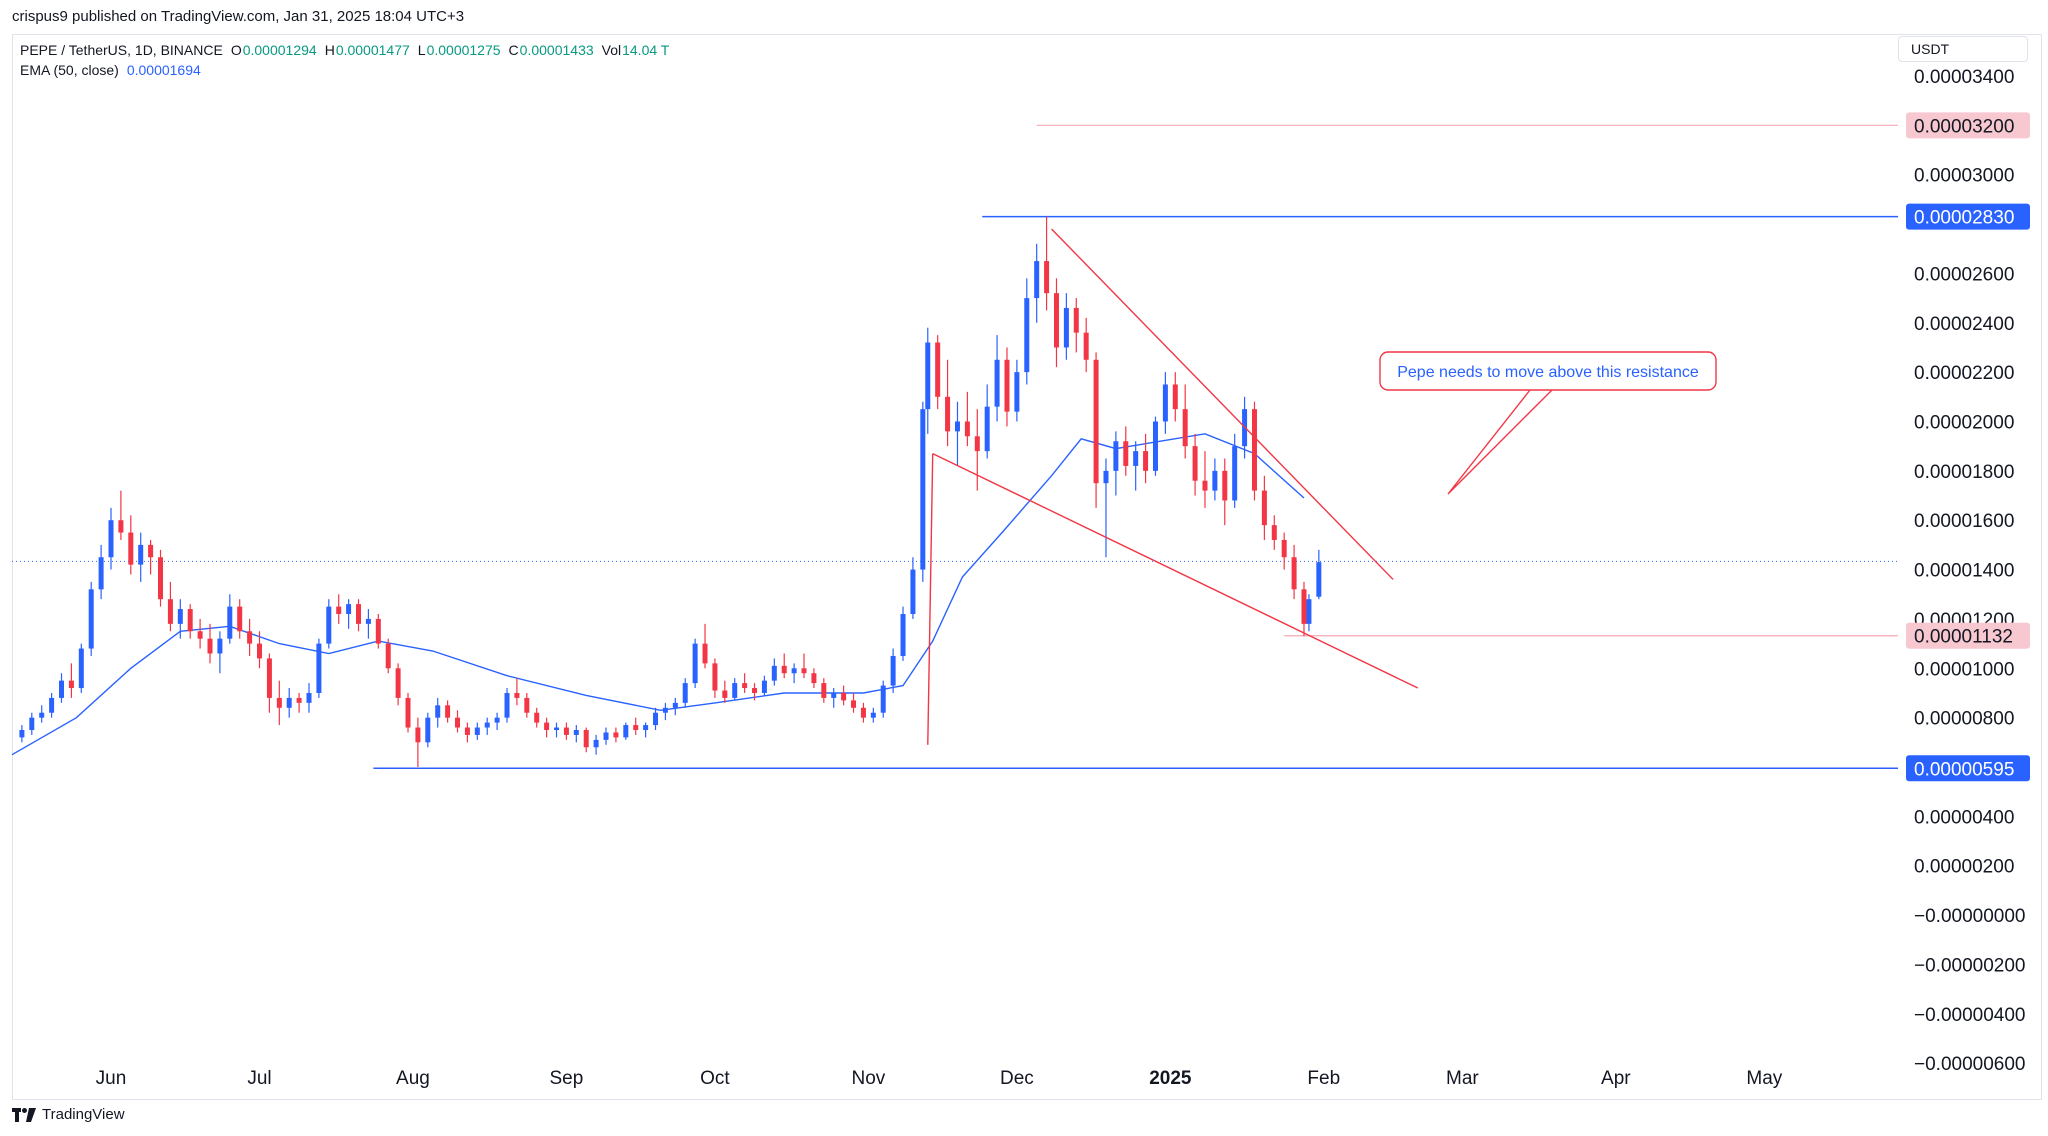 Image resolution: width=2048 pixels, height=1136 pixels. Describe the element at coordinates (1964, 669) in the screenshot. I see `price-tick-label: 0.00001000` at that location.